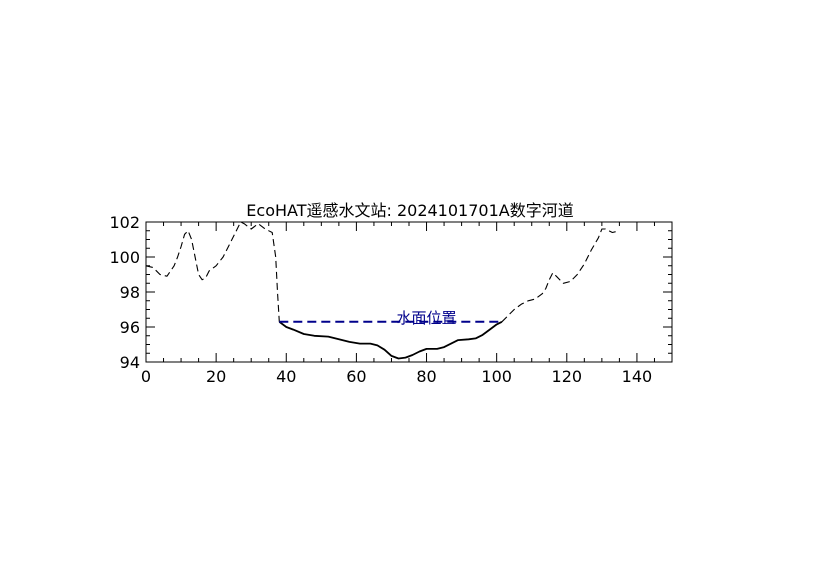 This screenshot has height=585, width=819. What do you see at coordinates (426, 376) in the screenshot?
I see `x-tick-label: 80` at bounding box center [426, 376].